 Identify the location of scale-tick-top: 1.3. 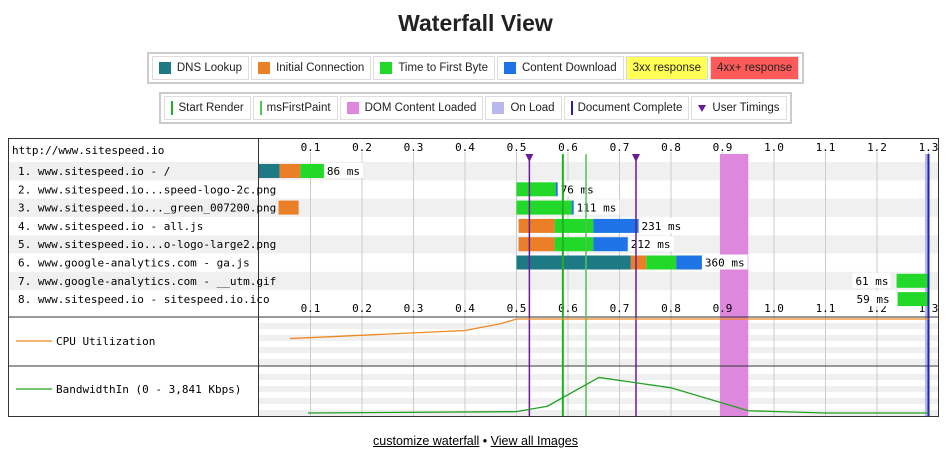
(929, 147).